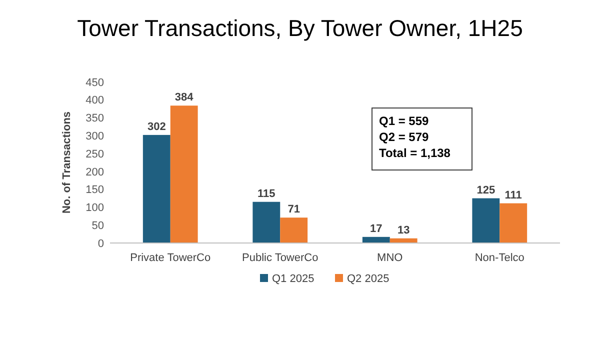 The height and width of the screenshot is (338, 600). Describe the element at coordinates (95, 154) in the screenshot. I see `y-tick-label: 250` at that location.